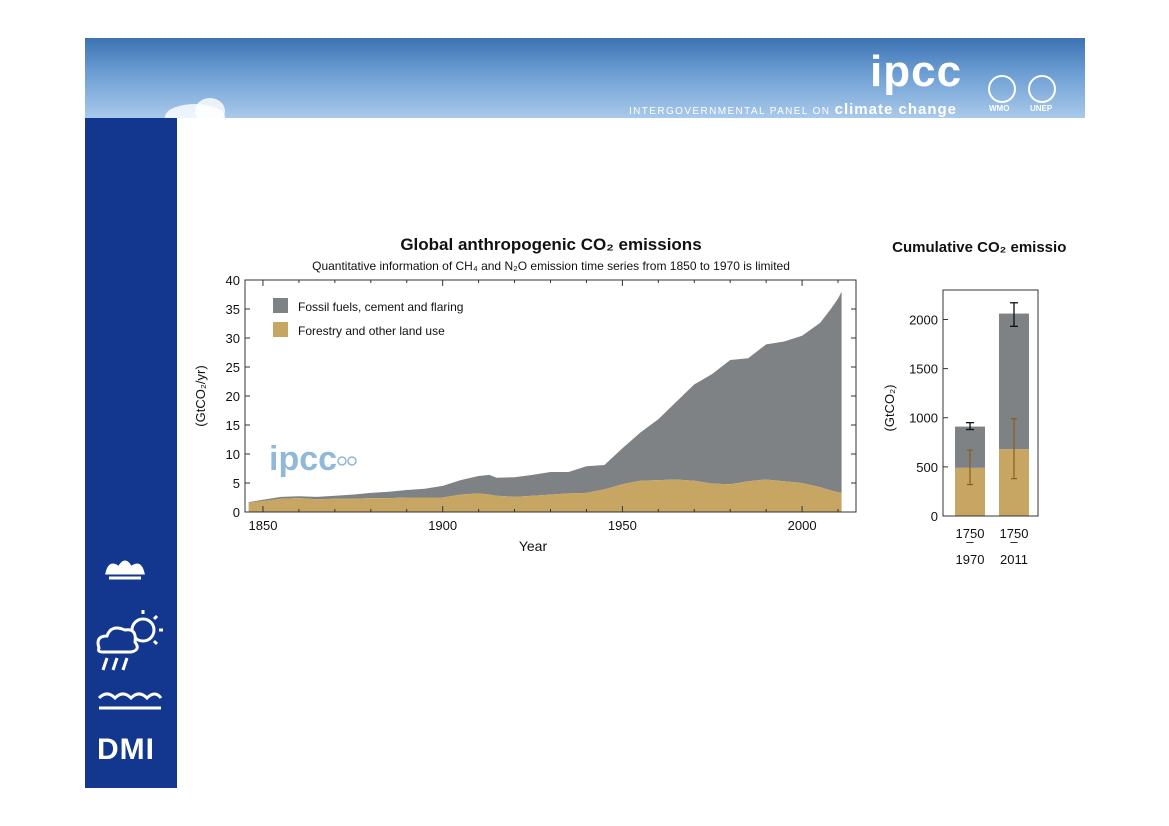 This screenshot has height=826, width=1169. What do you see at coordinates (802, 525) in the screenshot?
I see `x-tick-label: 2000` at bounding box center [802, 525].